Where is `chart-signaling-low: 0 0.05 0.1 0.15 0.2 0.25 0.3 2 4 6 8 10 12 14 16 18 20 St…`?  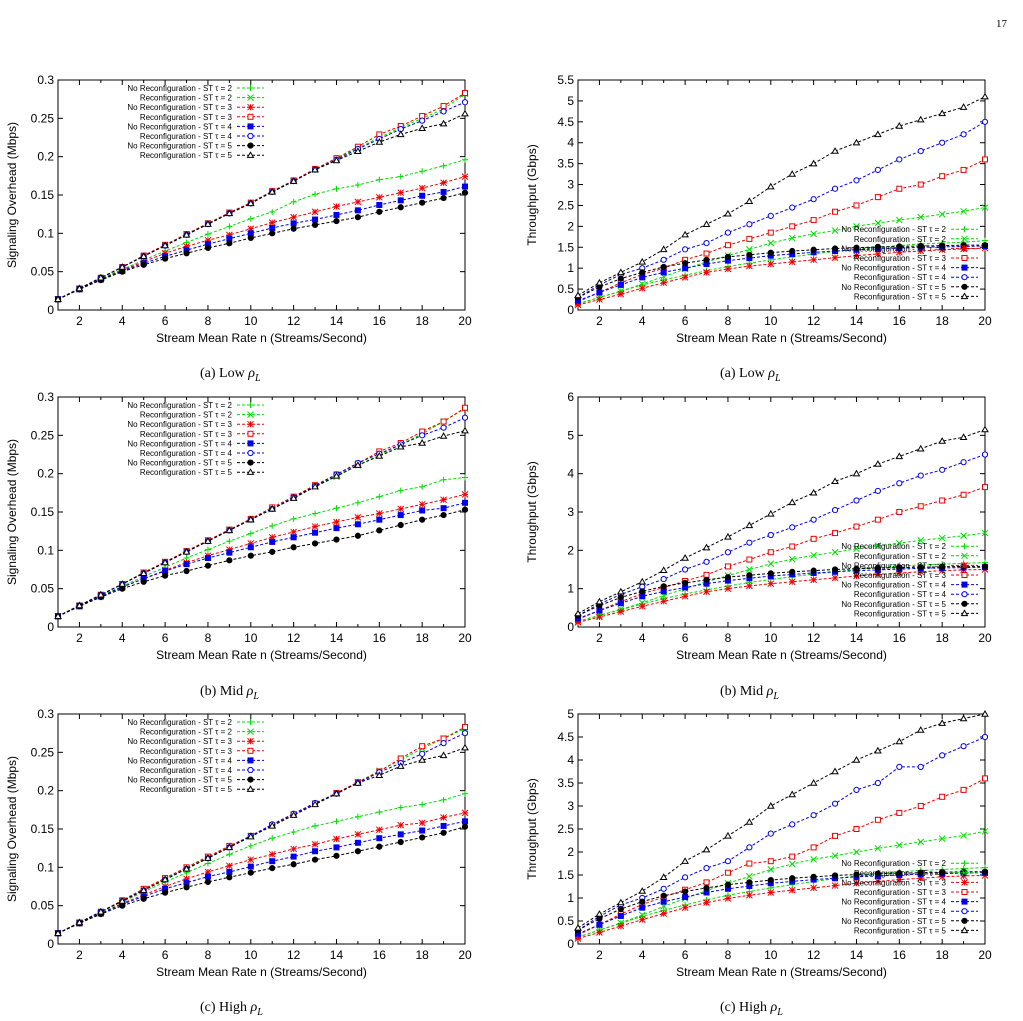 chart-signaling-low: 0 0.05 0.1 0.15 0.2 0.25 0.3 2 4 6 8 10 12 14 16 18 20 St… is located at coordinates (240, 212).